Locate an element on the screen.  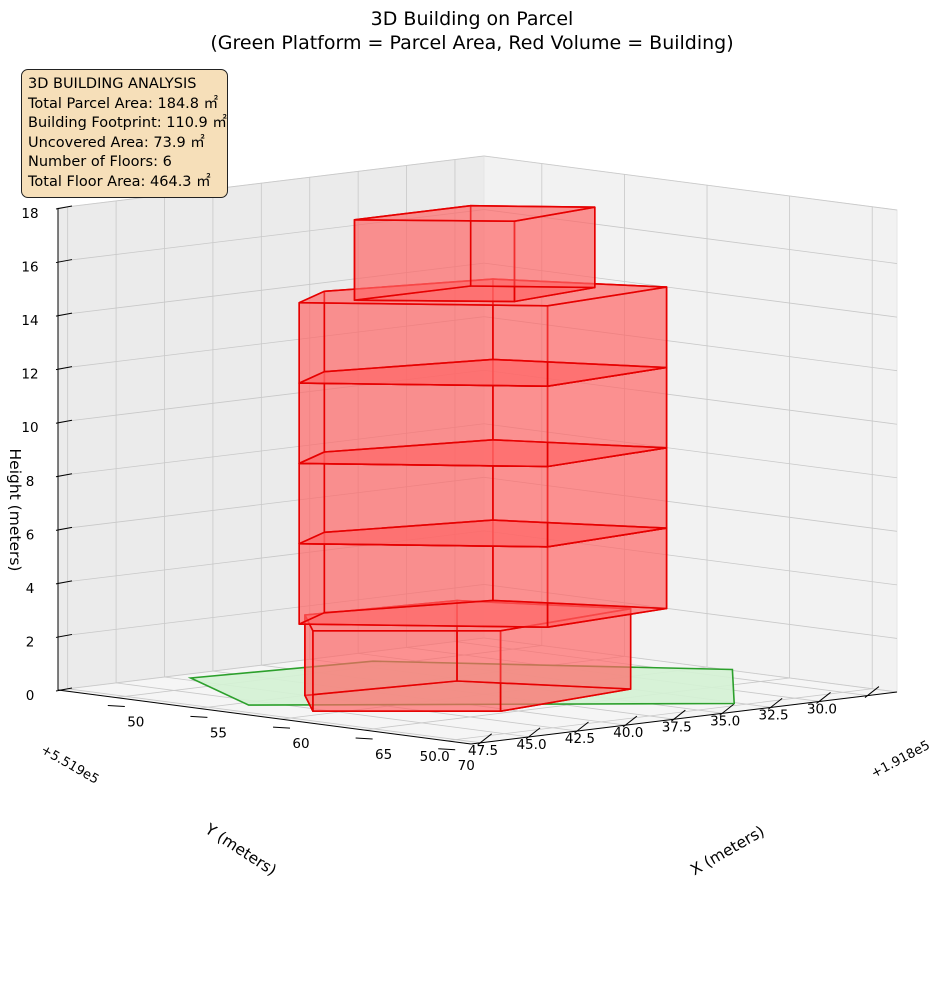
y-tick-label: 45.0 is located at coordinates (531, 745).